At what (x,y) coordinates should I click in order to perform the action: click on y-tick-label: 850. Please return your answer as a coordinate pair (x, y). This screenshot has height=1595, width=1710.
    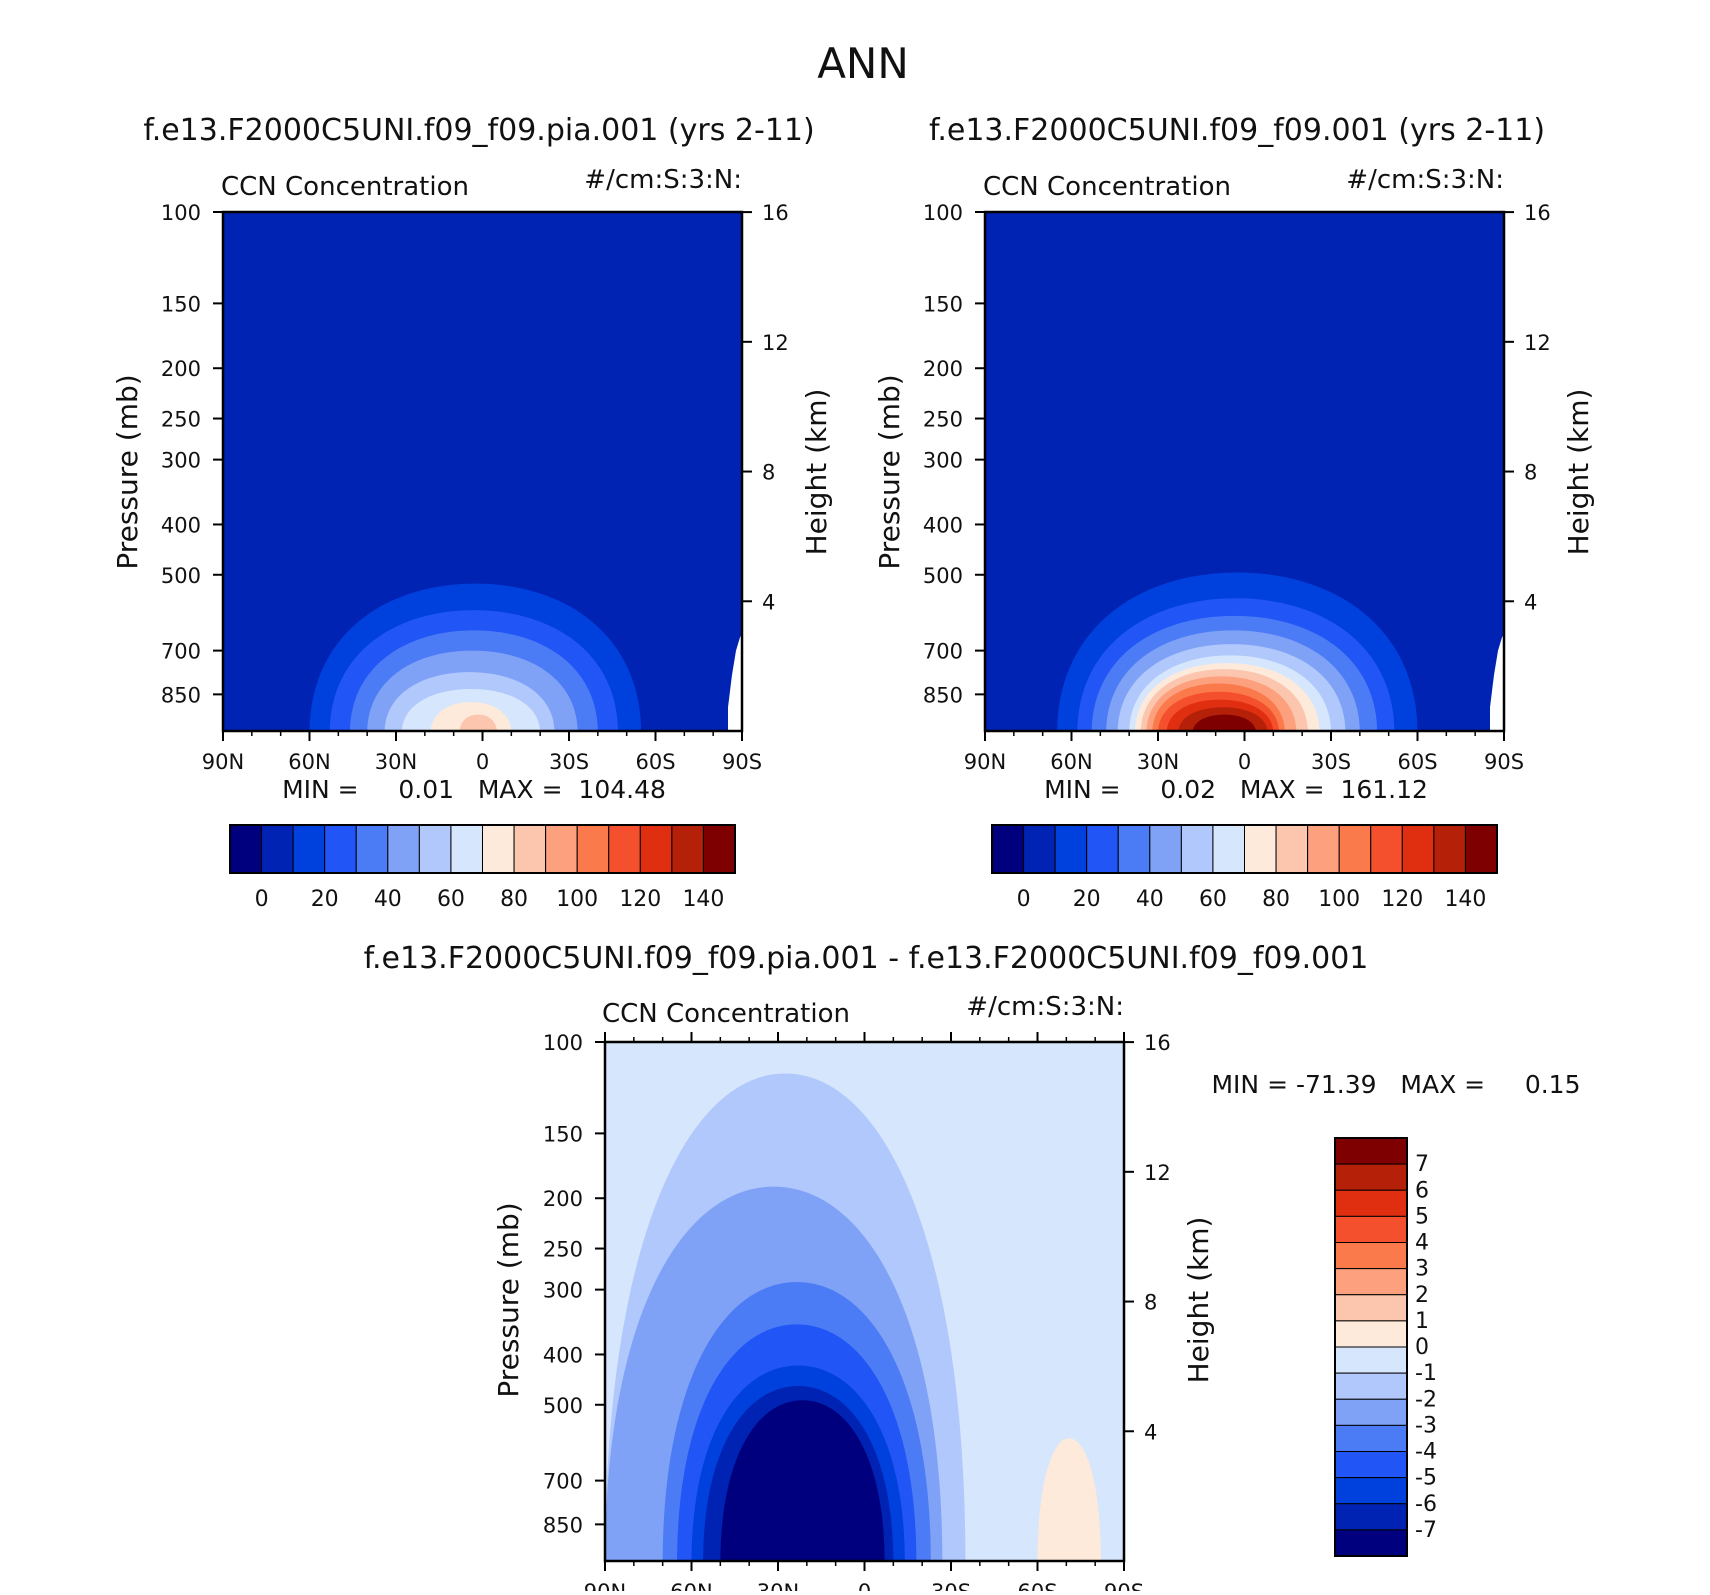
    Looking at the image, I should click on (943, 695).